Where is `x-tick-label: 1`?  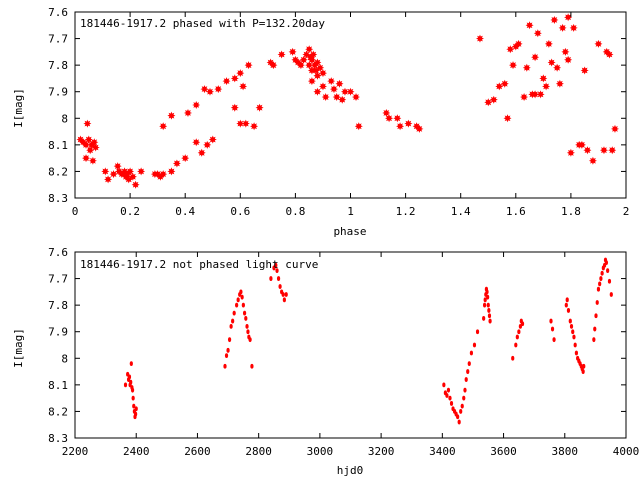
x-tick-label: 1 is located at coordinates (350, 211).